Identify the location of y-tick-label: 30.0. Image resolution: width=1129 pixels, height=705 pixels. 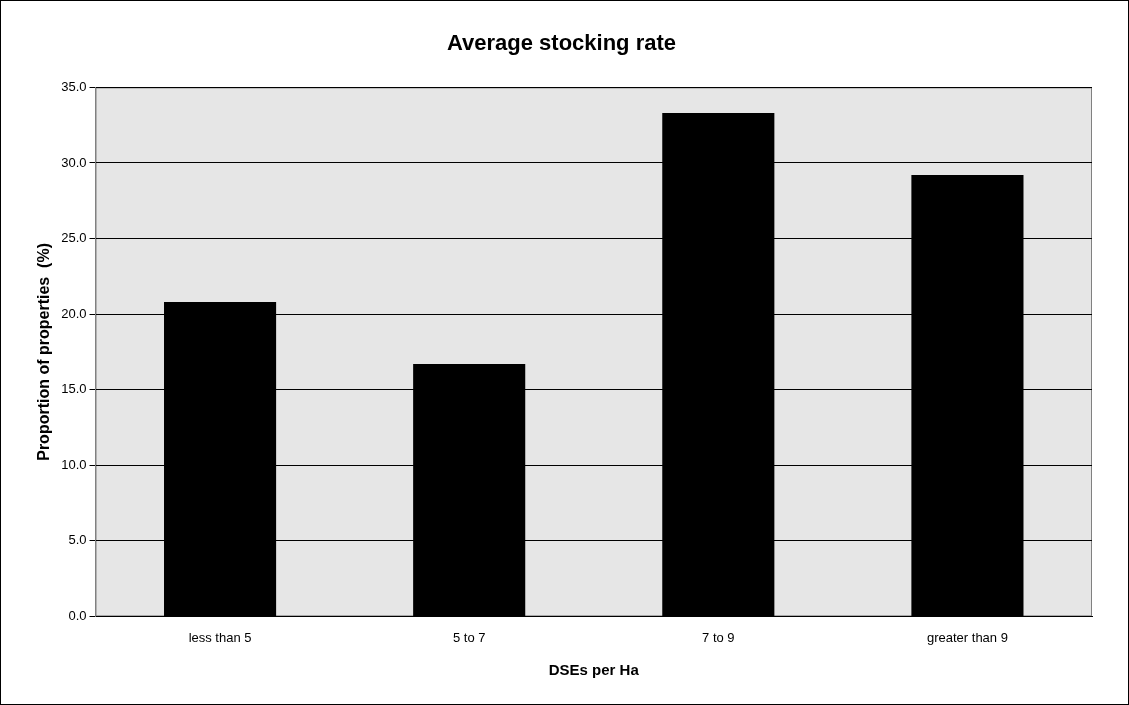
(74, 162).